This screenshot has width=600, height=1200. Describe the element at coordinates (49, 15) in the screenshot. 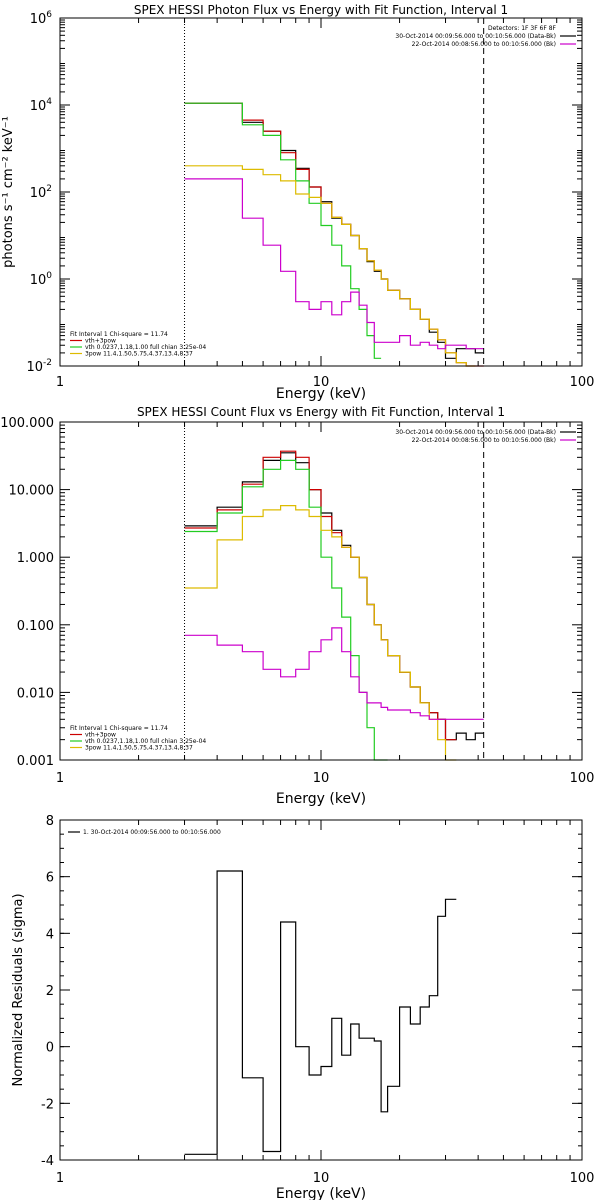

I see `y-tick-exponent: 6` at that location.